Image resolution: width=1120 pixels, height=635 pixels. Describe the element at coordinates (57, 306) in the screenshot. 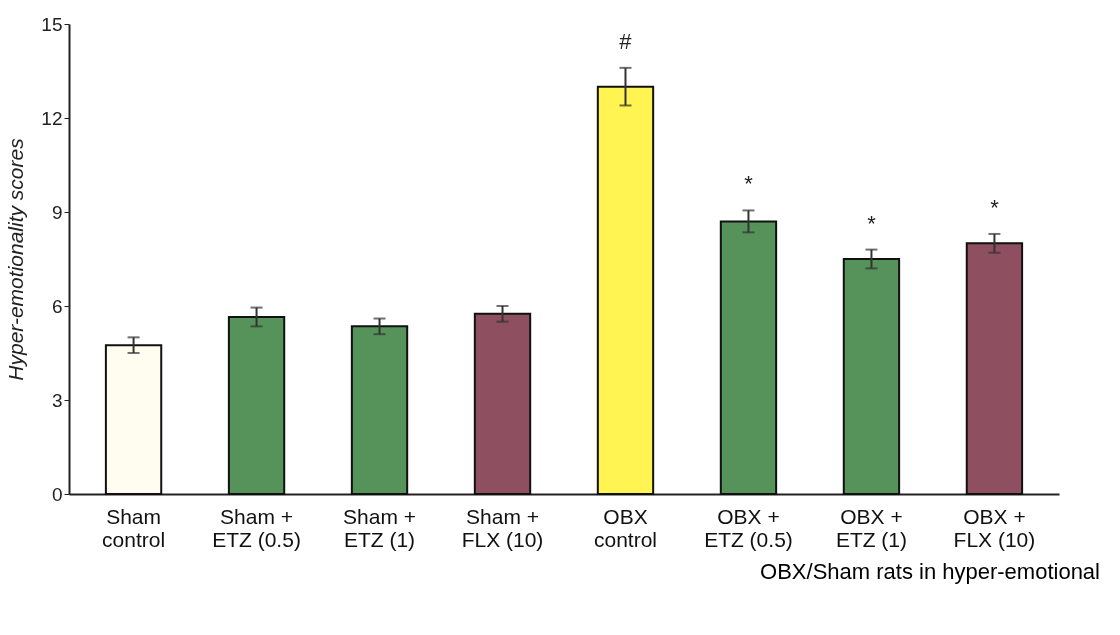

I see `y-tick-label: 6` at that location.